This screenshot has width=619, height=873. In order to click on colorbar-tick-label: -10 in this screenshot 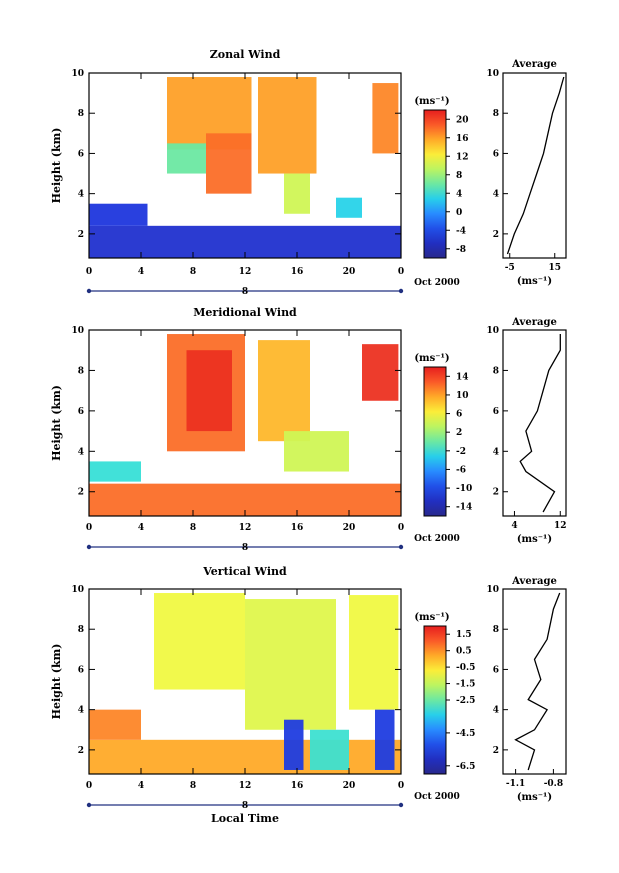, I will do `click(464, 489)`.